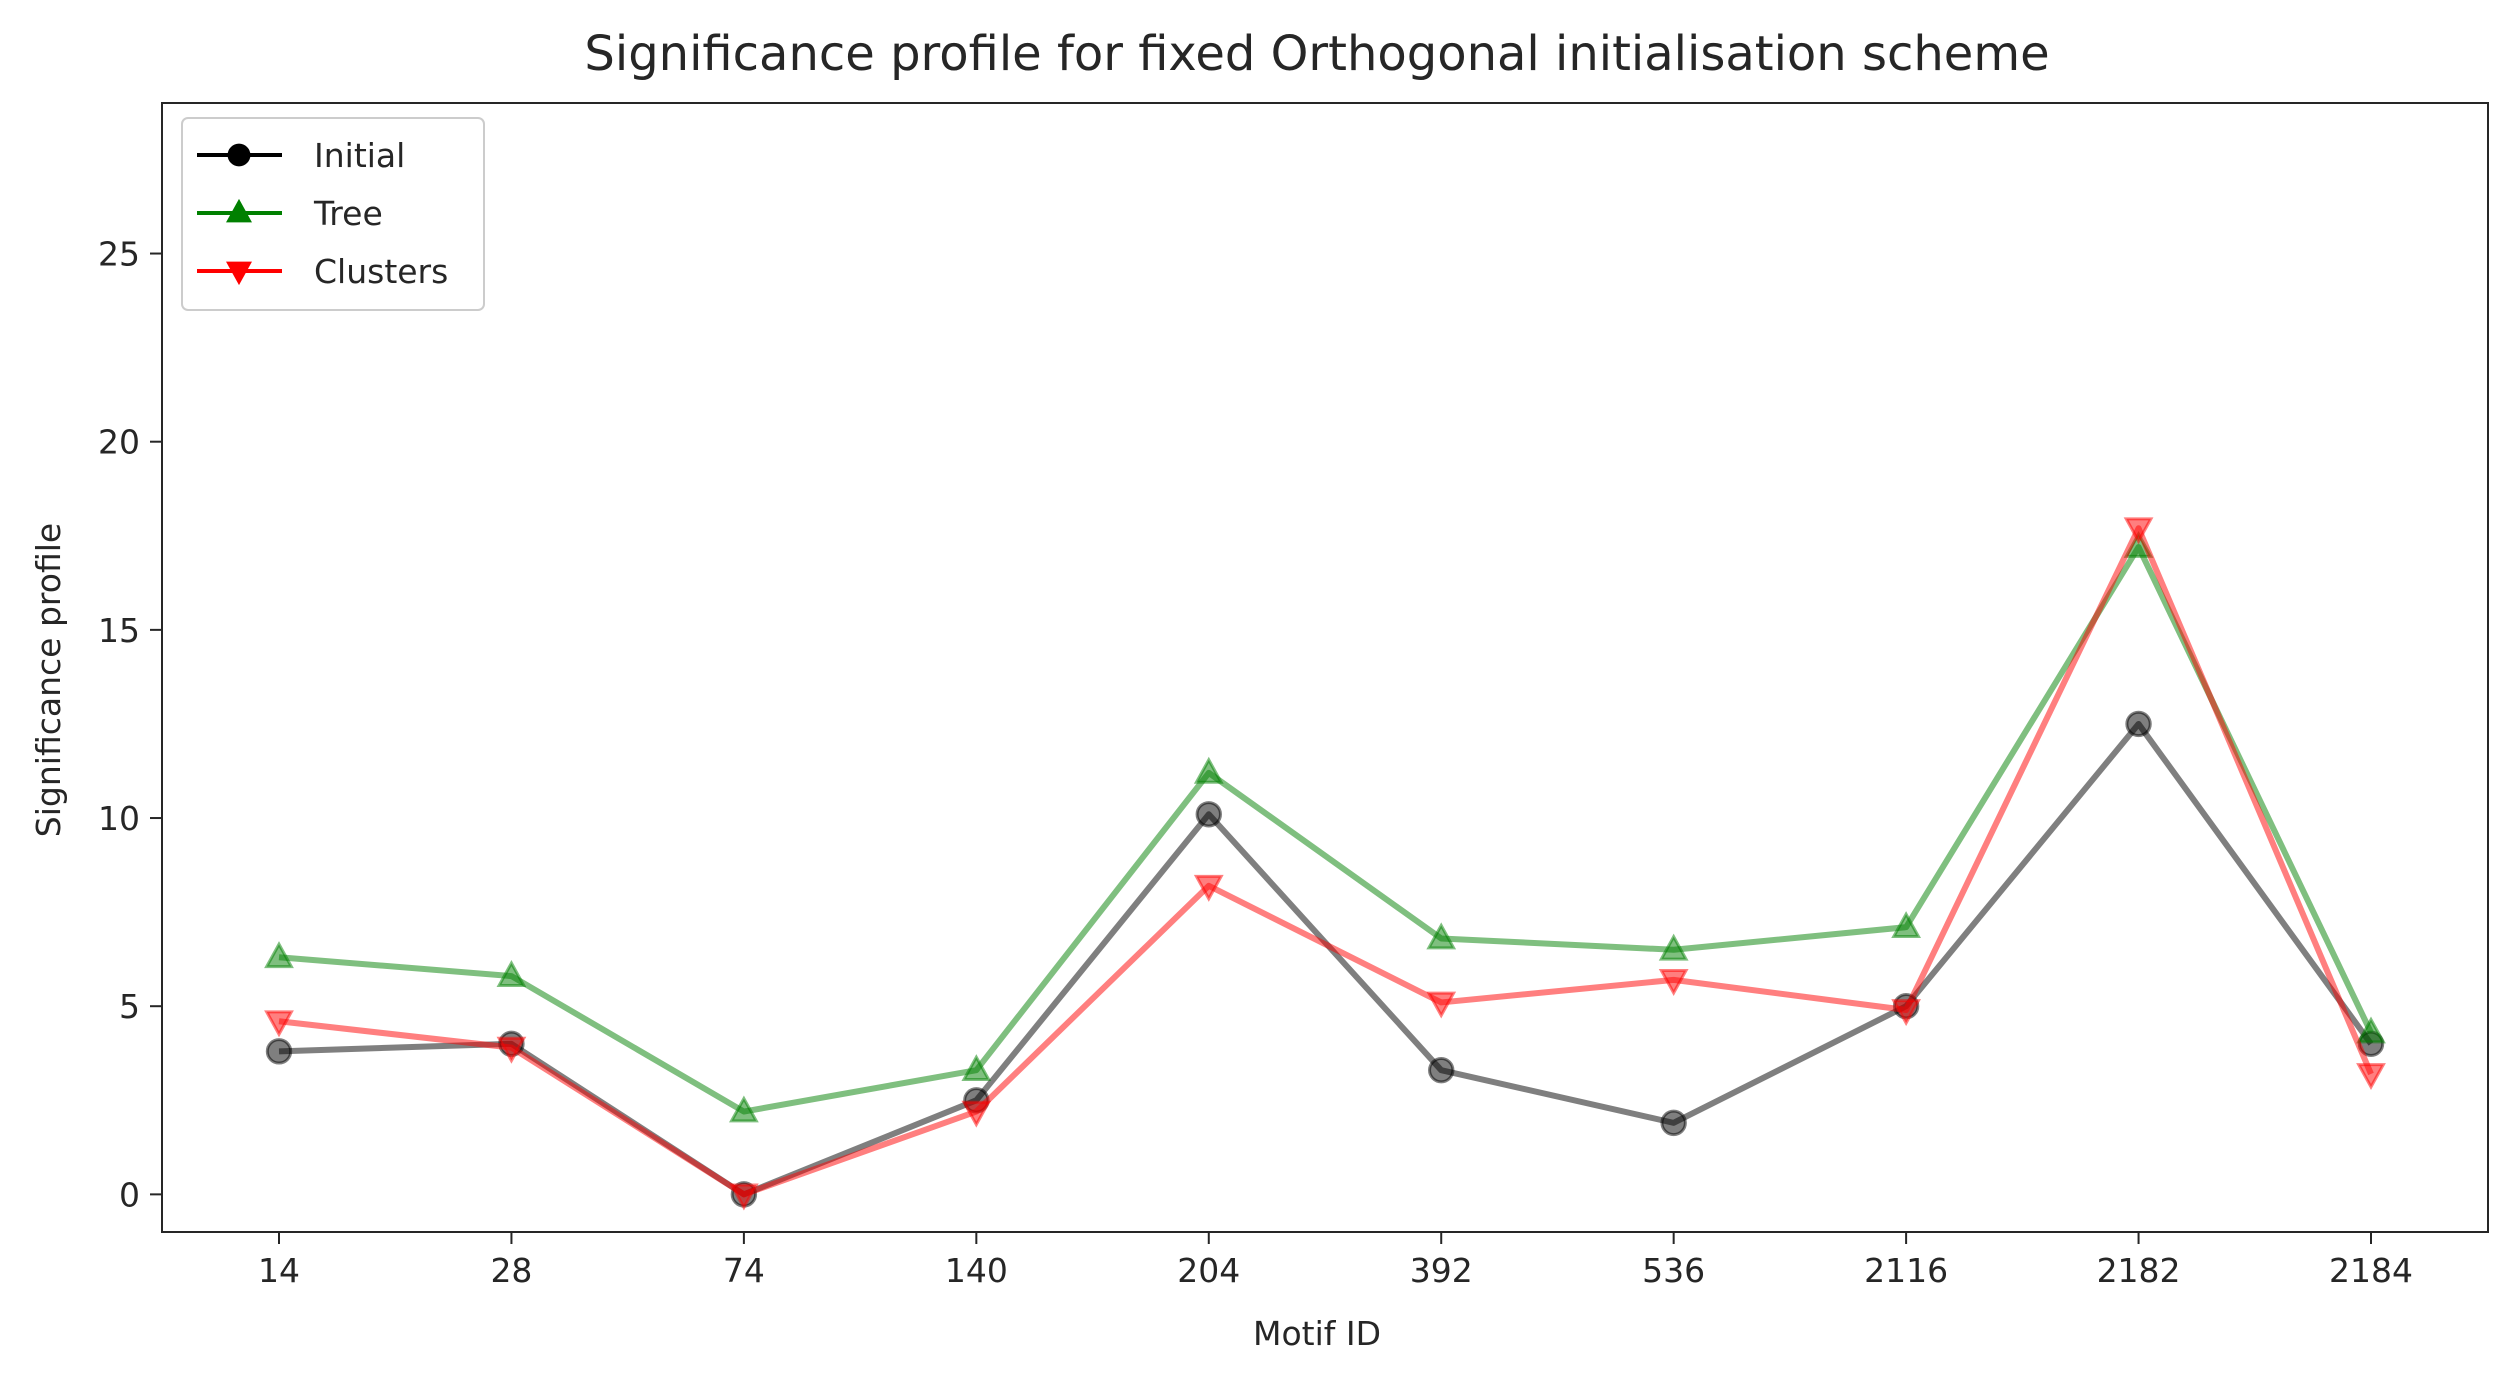 The width and height of the screenshot is (2515, 1384). Describe the element at coordinates (279, 1270) in the screenshot. I see `x-tick-label: 14` at that location.